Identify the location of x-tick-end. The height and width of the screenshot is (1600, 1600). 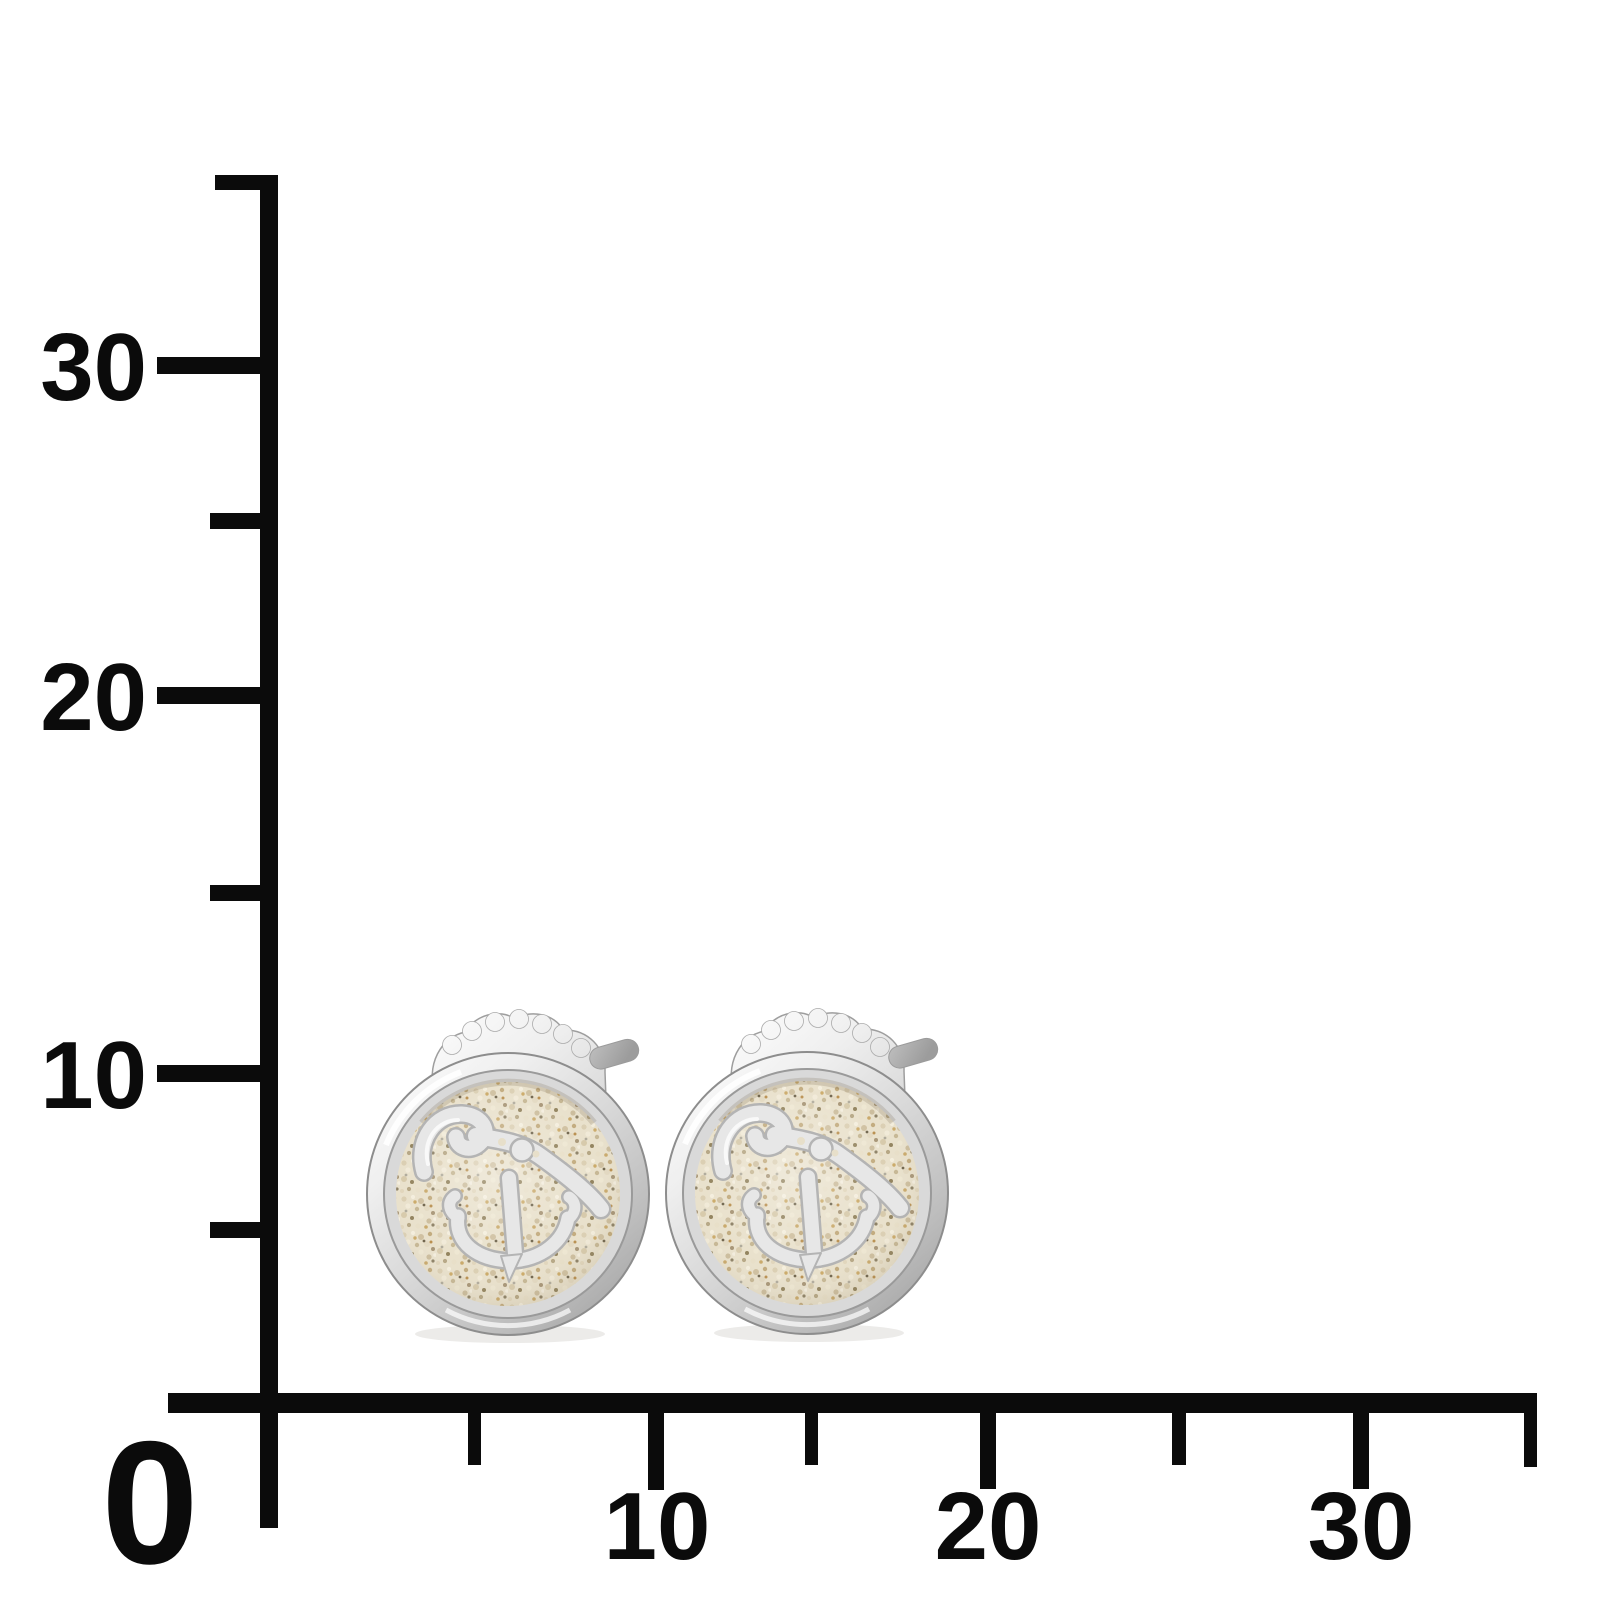
(1530, 1440).